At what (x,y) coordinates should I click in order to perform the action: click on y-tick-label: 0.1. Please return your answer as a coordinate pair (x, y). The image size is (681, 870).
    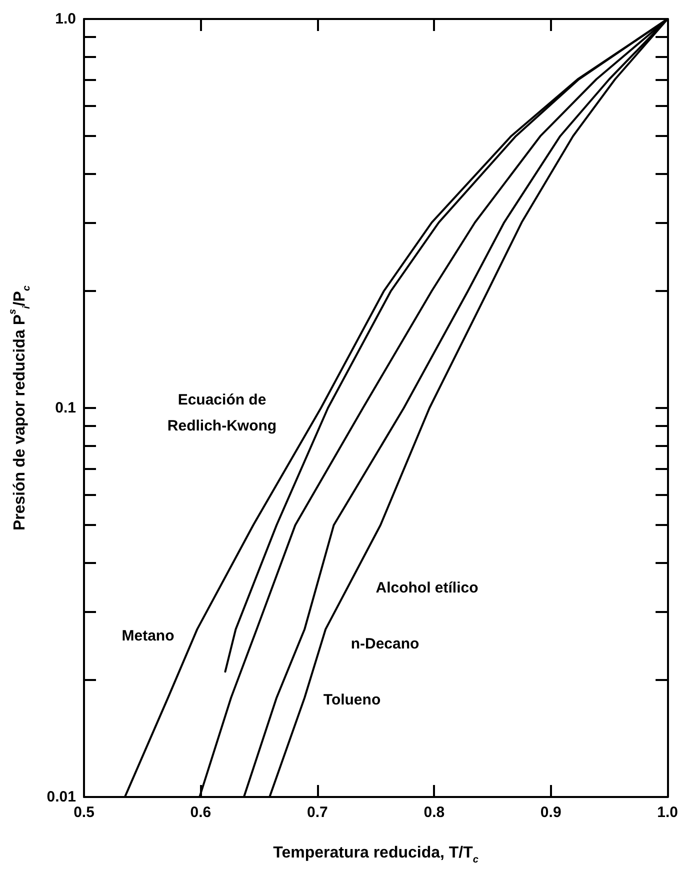
    Looking at the image, I should click on (65, 408).